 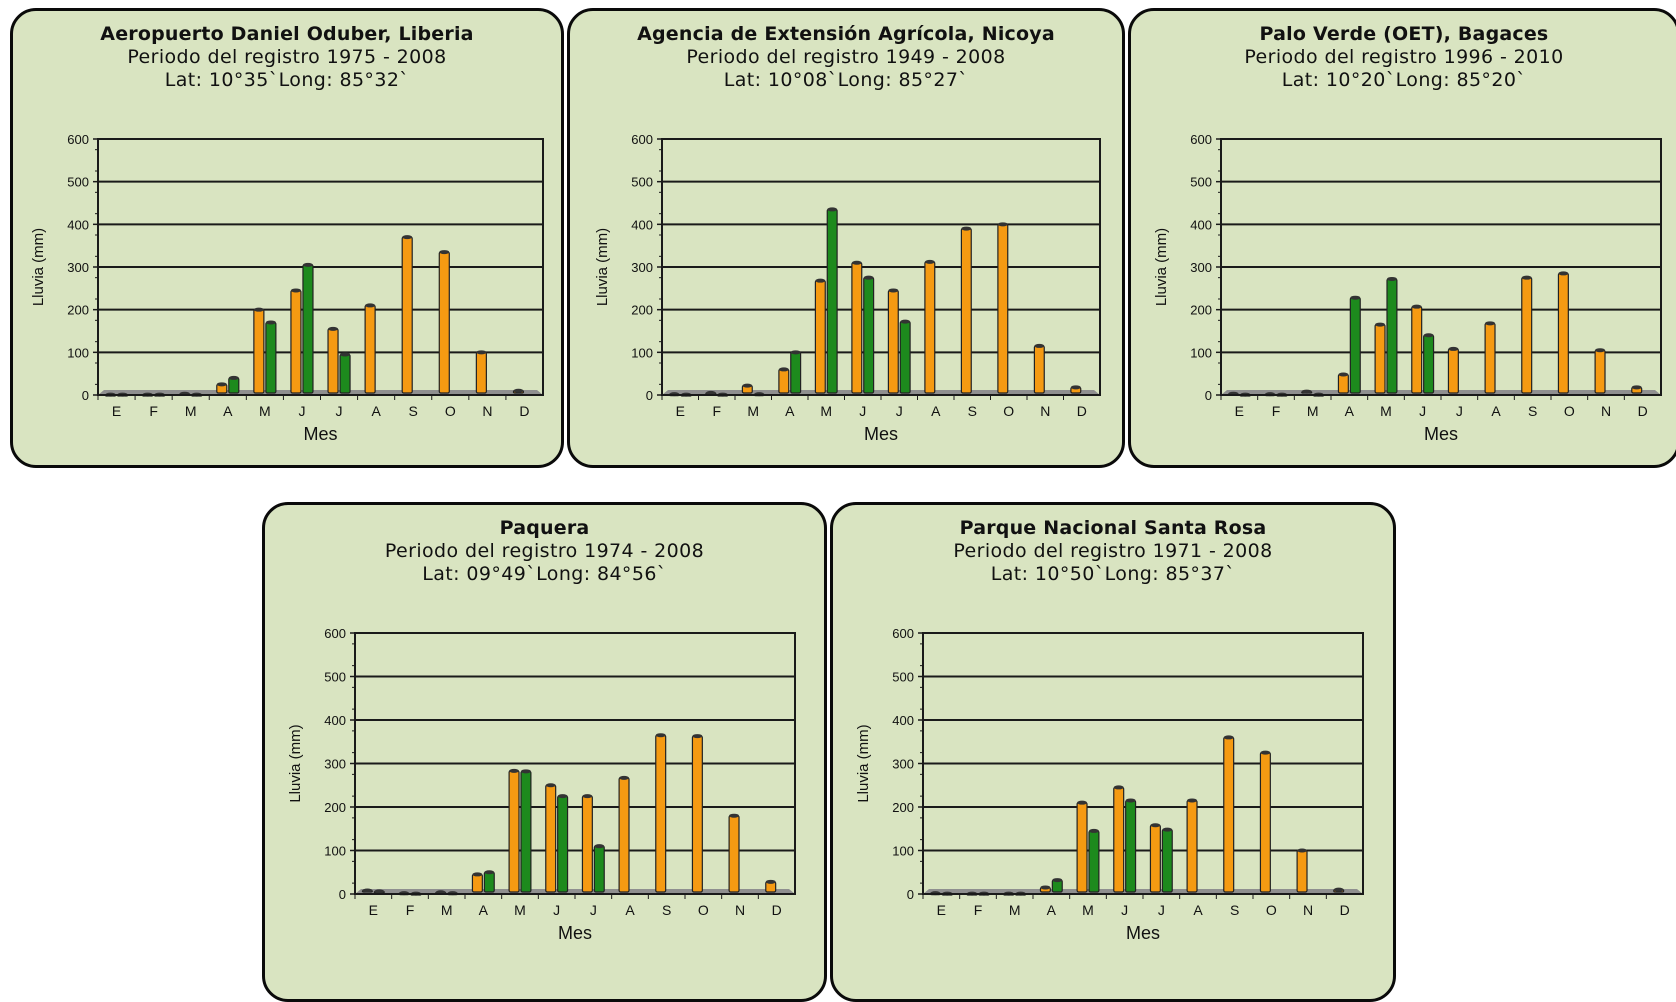 What do you see at coordinates (846, 80) in the screenshot?
I see `chart-coordinates: Lat: 10°08`Long: 85°27`` at bounding box center [846, 80].